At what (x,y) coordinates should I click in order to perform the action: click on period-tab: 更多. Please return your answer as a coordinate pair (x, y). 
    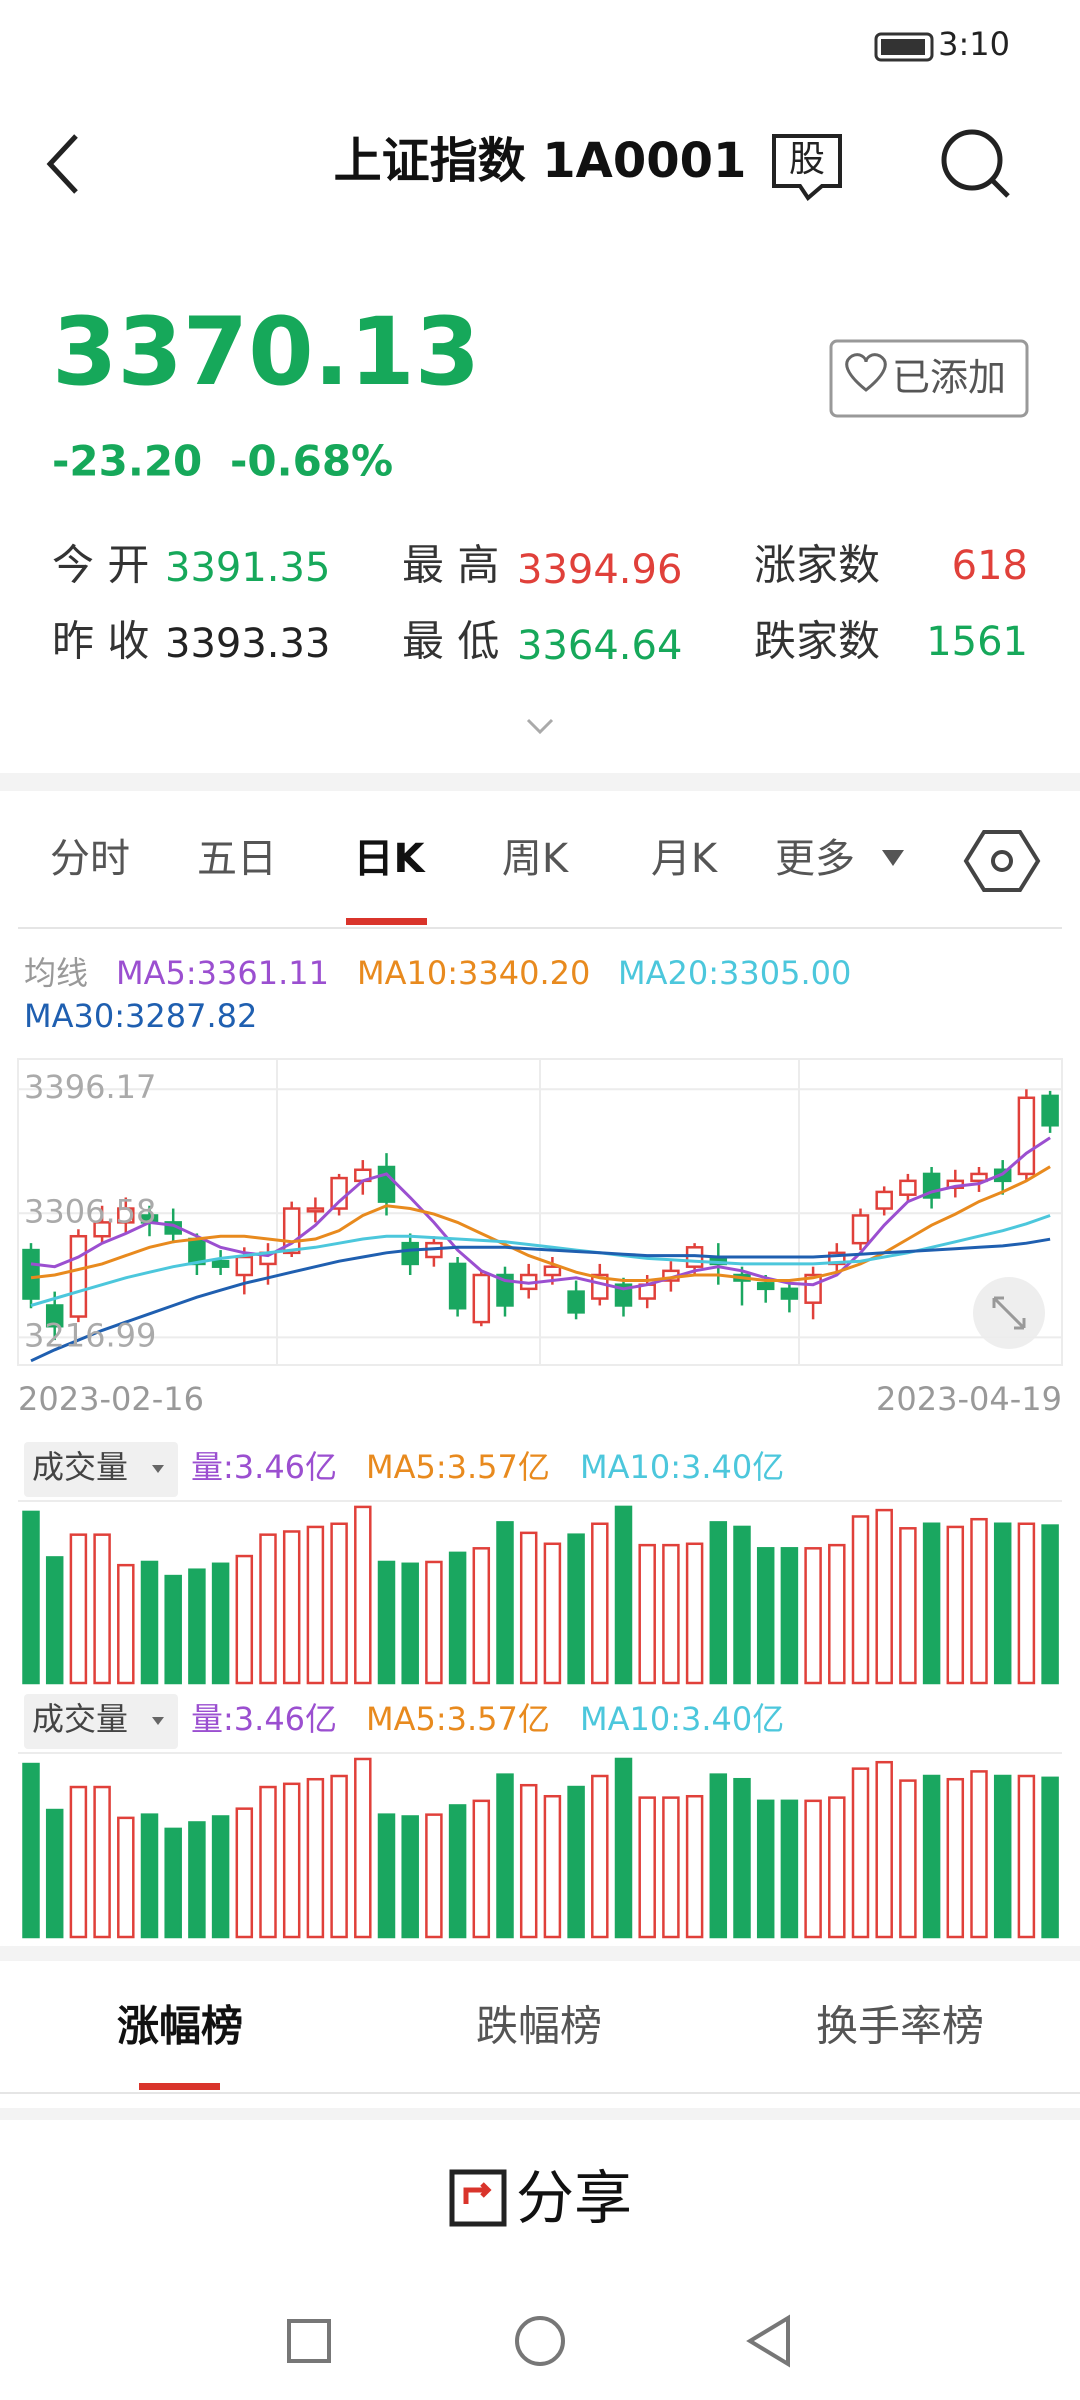
    Looking at the image, I should click on (815, 859).